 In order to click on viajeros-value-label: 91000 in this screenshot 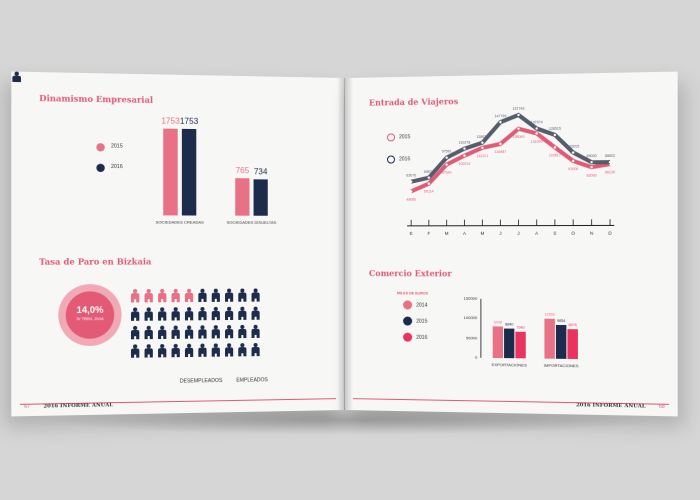, I will do `click(573, 169)`.